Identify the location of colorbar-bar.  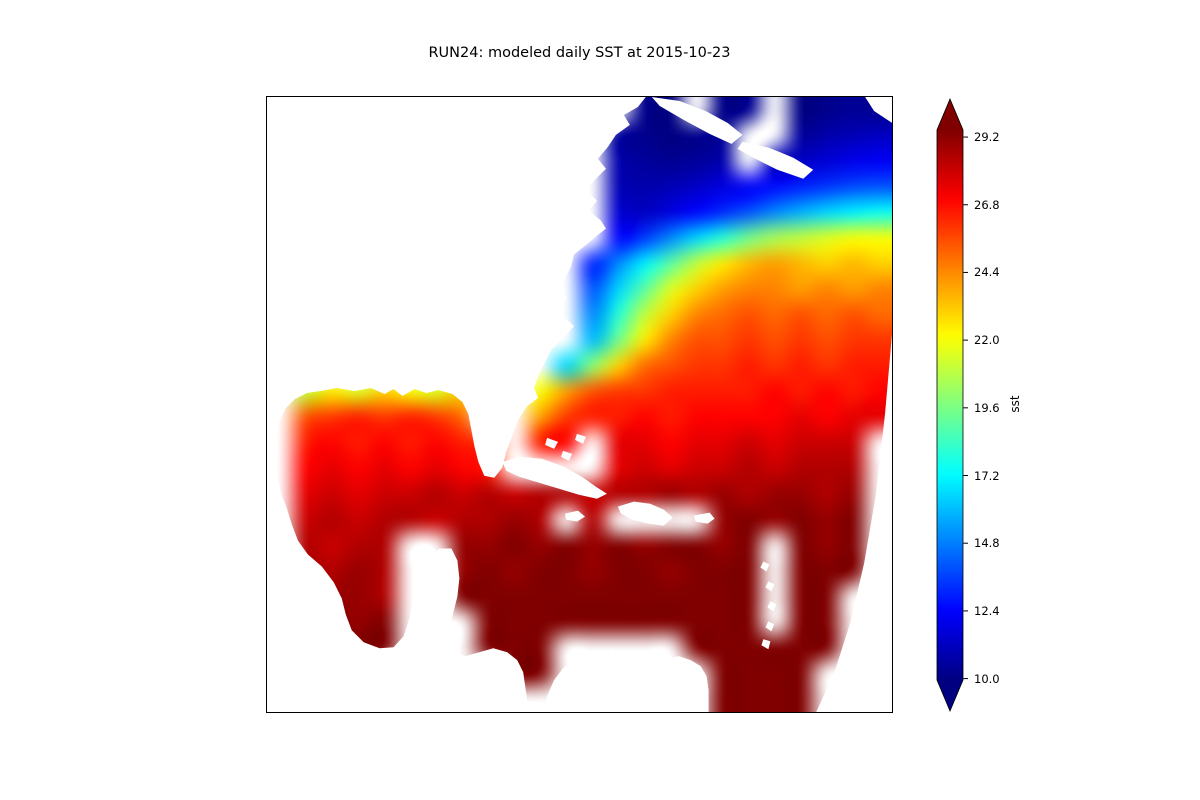
(950, 405).